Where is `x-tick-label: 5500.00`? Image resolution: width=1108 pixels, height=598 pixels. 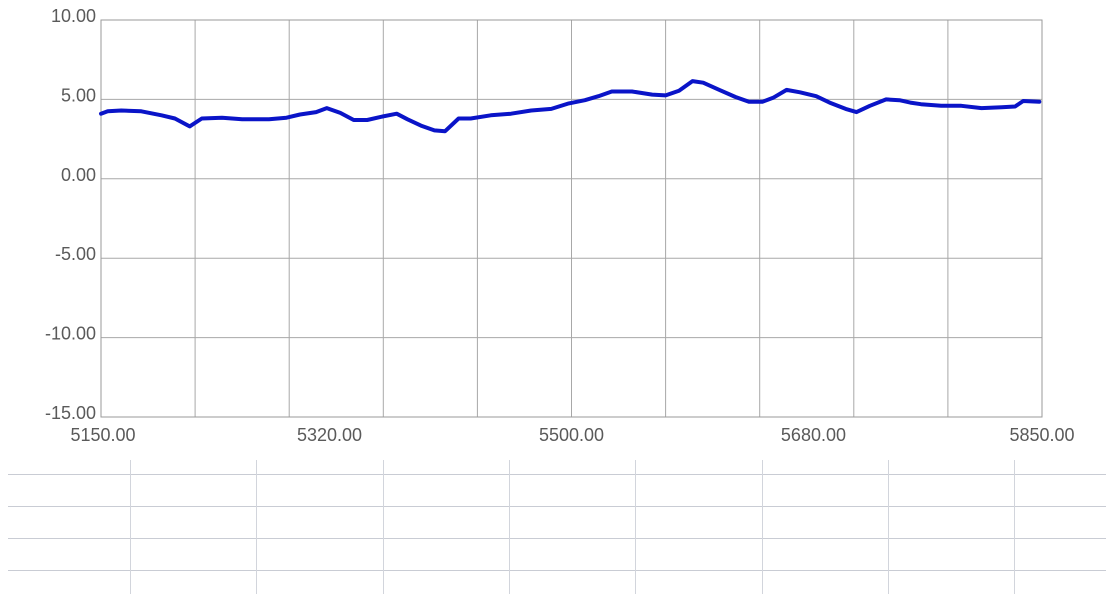 x-tick-label: 5500.00 is located at coordinates (571, 435).